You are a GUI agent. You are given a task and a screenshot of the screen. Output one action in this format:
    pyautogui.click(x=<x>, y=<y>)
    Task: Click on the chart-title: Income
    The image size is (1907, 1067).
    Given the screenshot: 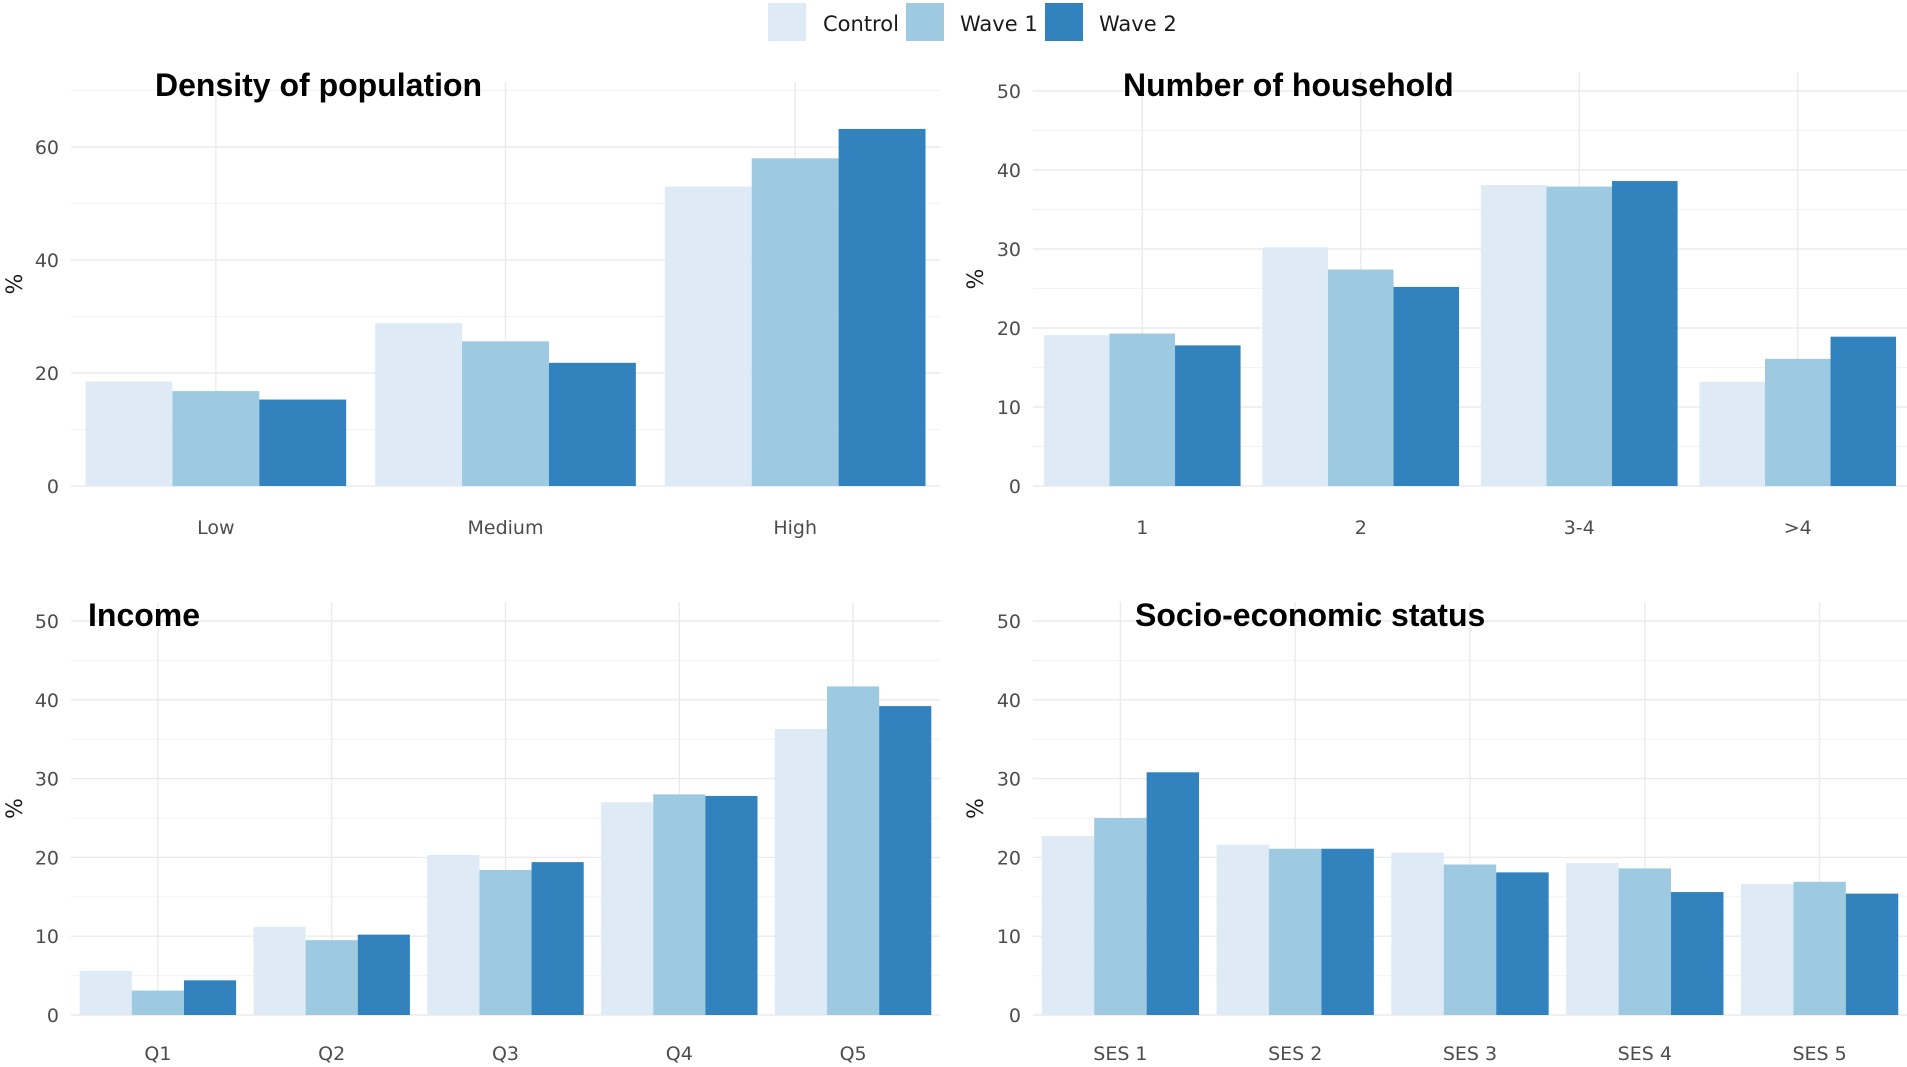 What is the action you would take?
    pyautogui.click(x=144, y=615)
    